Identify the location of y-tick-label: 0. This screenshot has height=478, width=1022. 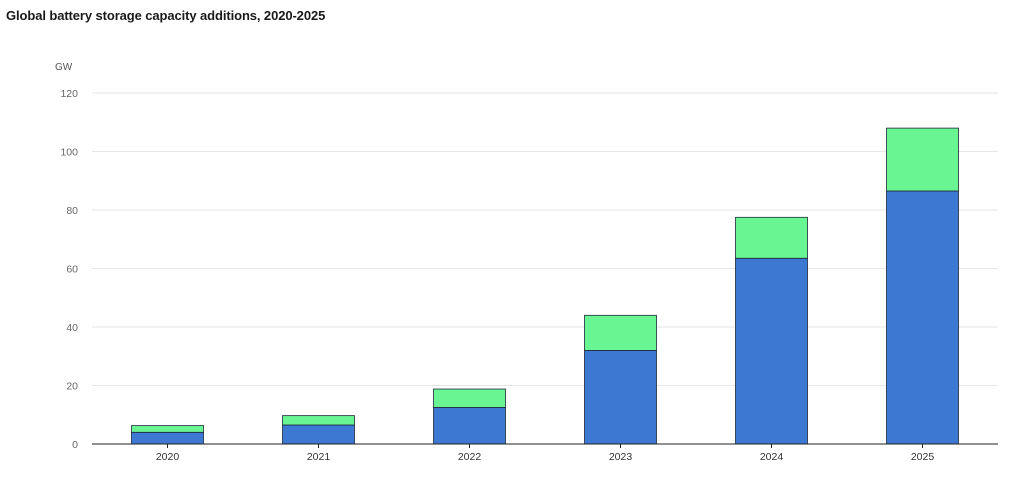
(75, 445).